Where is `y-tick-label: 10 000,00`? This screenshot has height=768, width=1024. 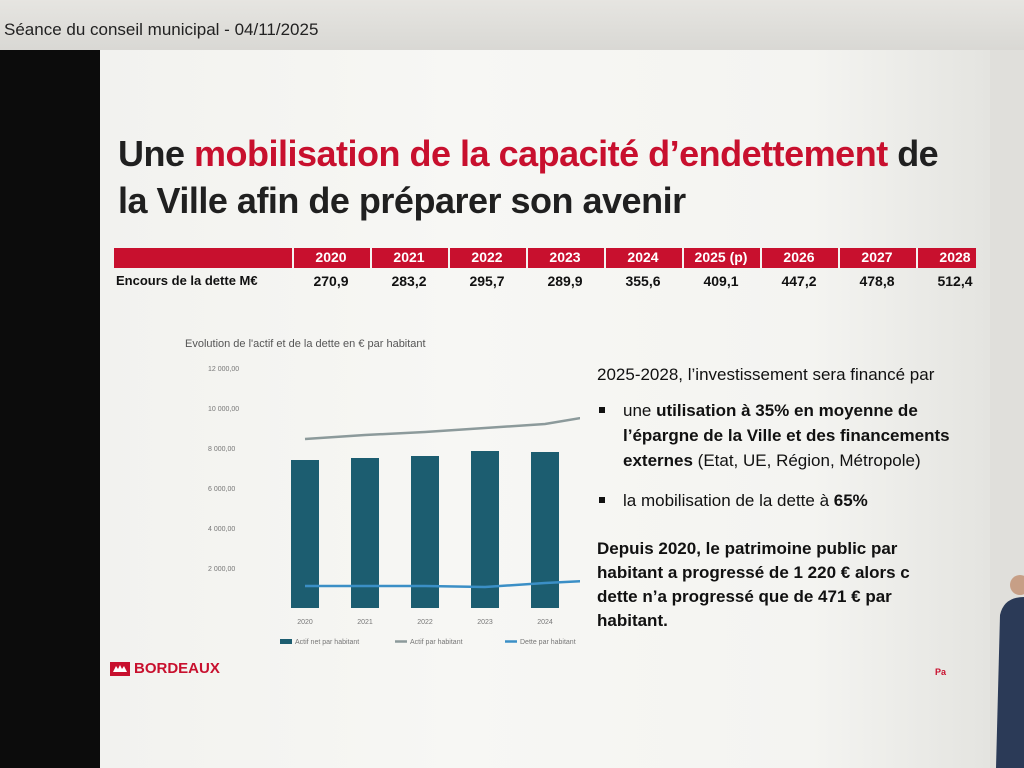
y-tick-label: 10 000,00 is located at coordinates (223, 409).